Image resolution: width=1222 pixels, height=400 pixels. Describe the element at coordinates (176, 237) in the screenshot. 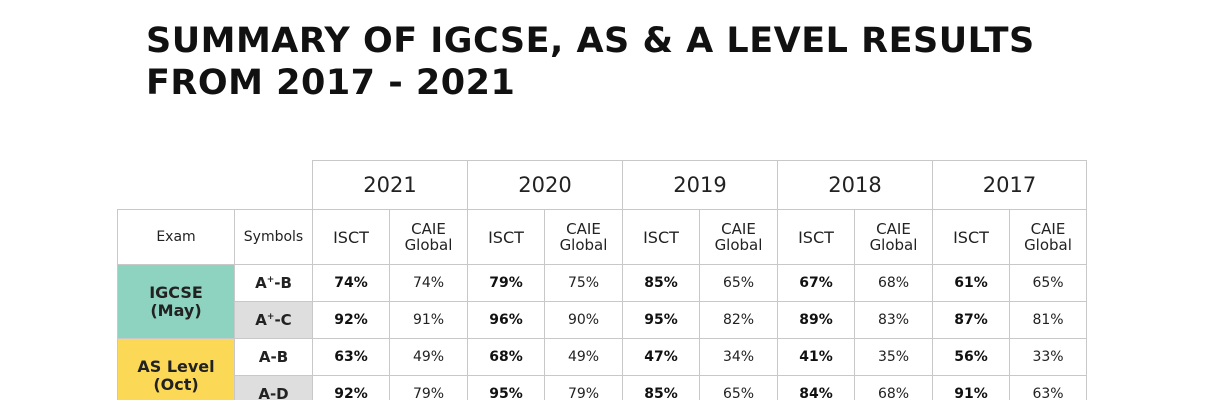

I see `exam-column-header: Exam` at that location.